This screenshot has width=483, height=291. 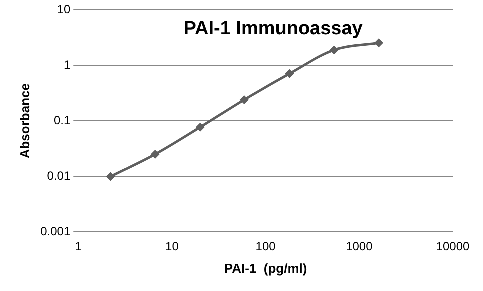 I want to click on y-tick-label: 0.1, so click(x=62, y=120).